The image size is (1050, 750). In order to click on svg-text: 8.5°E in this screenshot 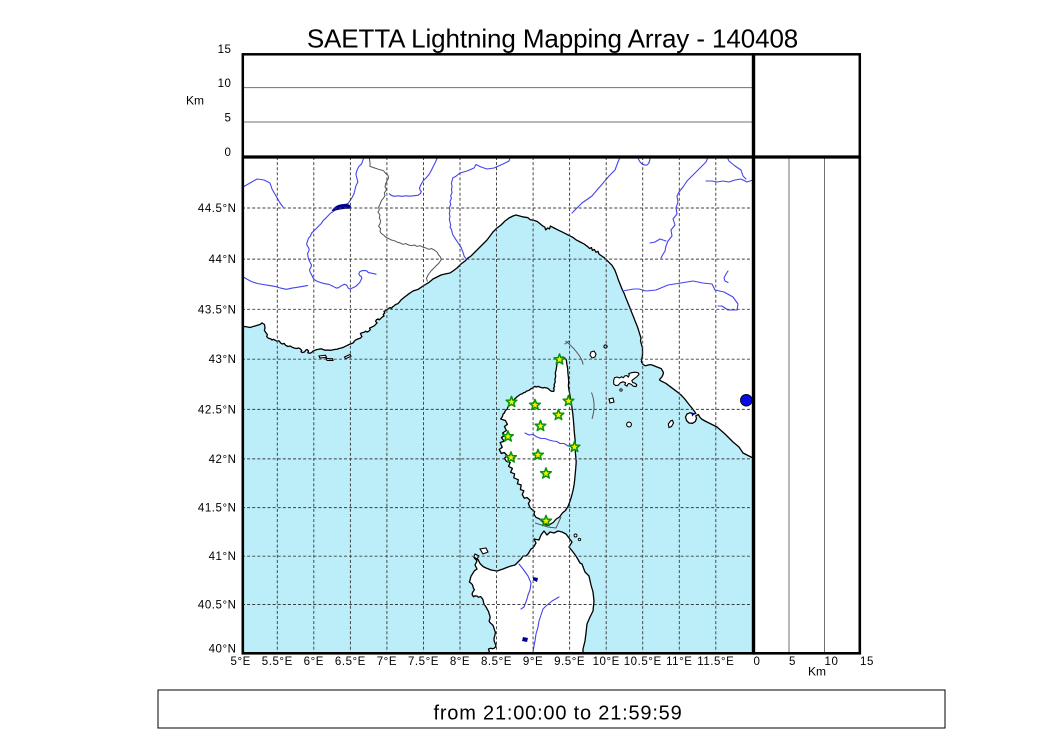, I will do `click(496, 662)`.